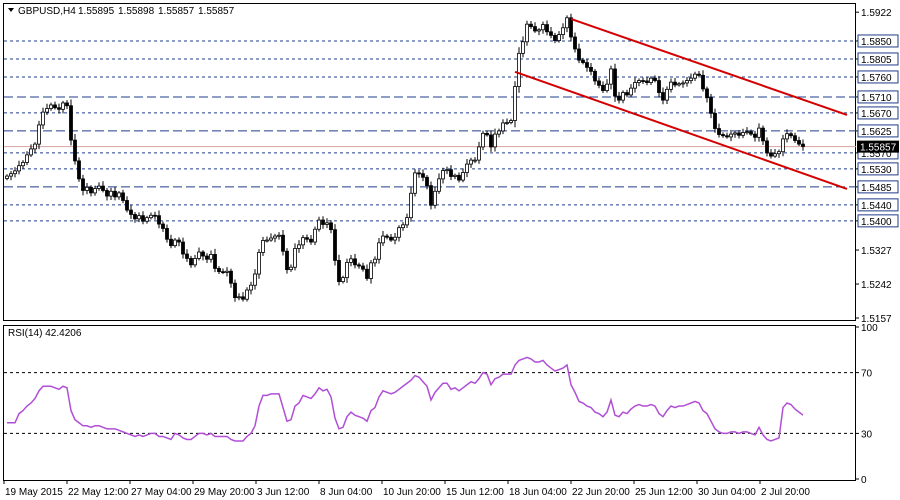 The height and width of the screenshot is (500, 900). Describe the element at coordinates (867, 404) in the screenshot. I see `rsi-axis: 100 70 30 0` at that location.